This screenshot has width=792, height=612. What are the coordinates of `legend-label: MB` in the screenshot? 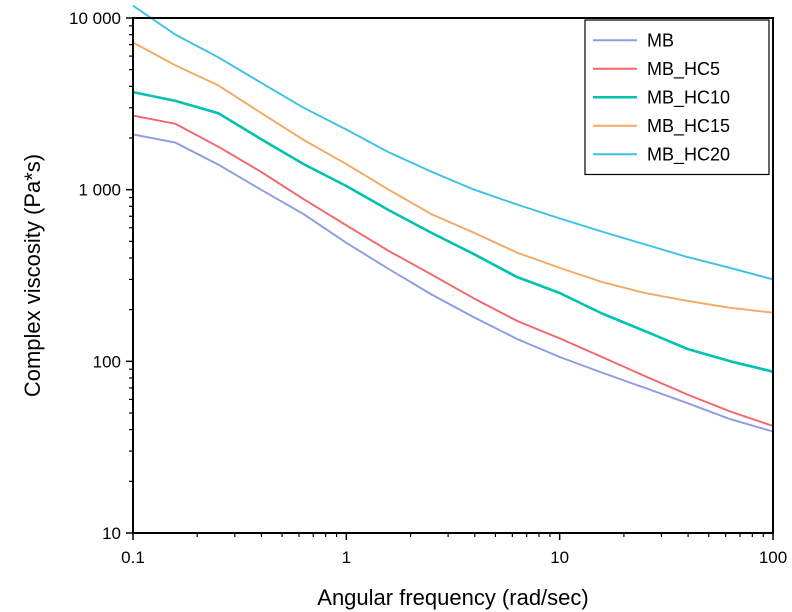 It's located at (660, 40).